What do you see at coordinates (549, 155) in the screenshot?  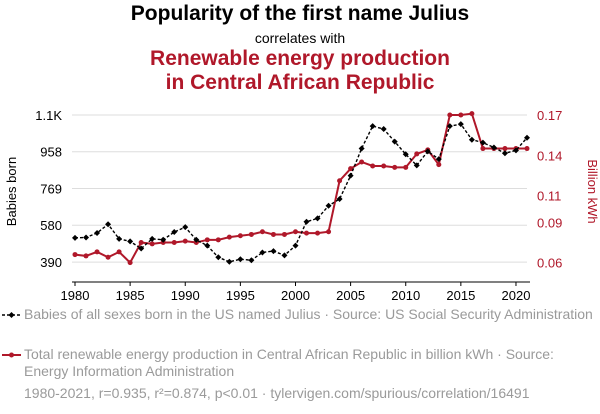 I see `y-right-tick-label: 0.14` at bounding box center [549, 155].